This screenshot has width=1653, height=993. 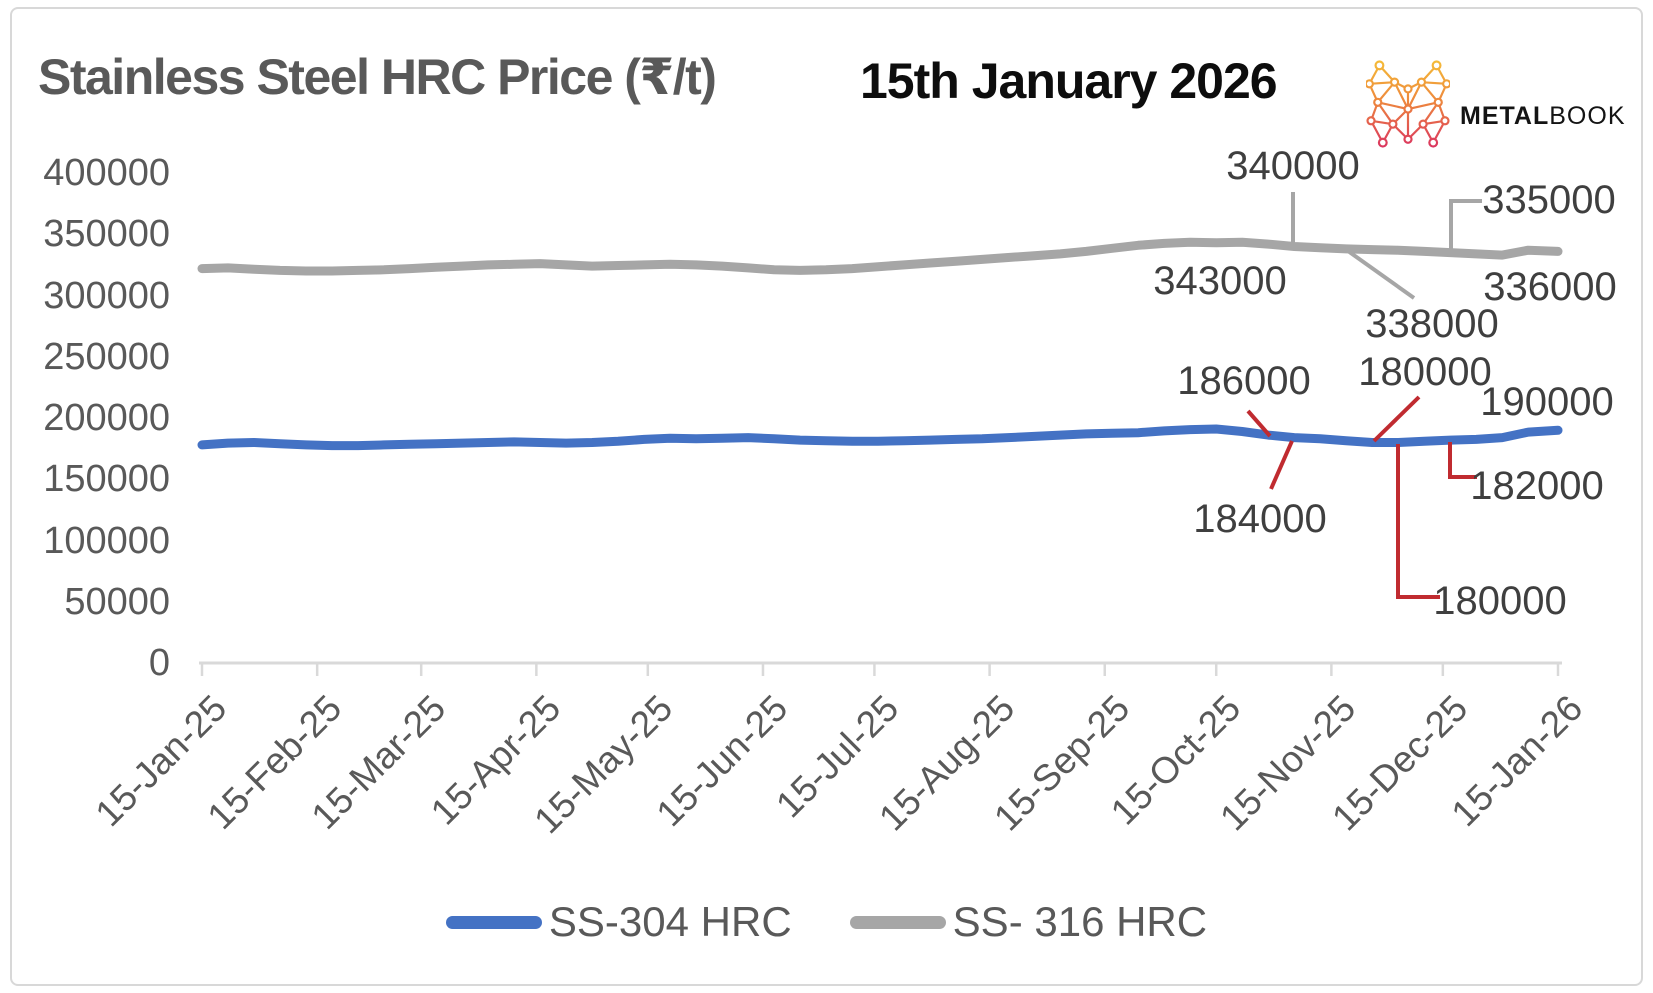 What do you see at coordinates (880, 256) in the screenshot?
I see `series-line-ss--316-hrc` at bounding box center [880, 256].